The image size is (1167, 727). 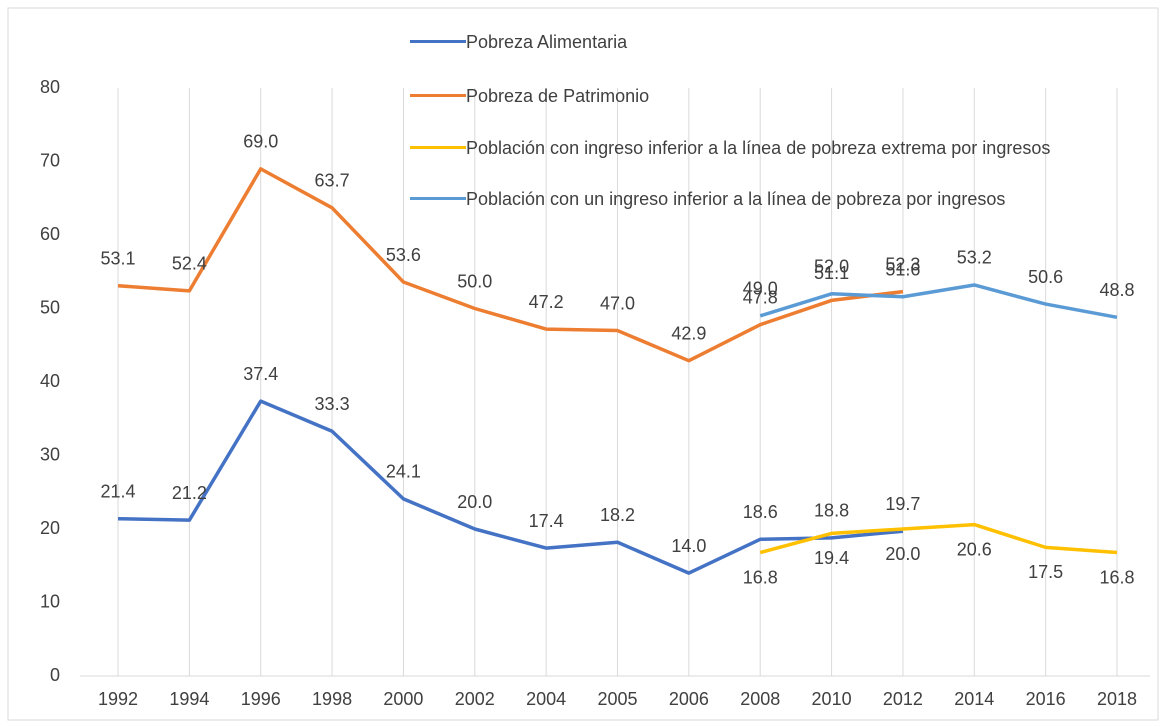 What do you see at coordinates (831, 511) in the screenshot?
I see `data-label: 18.8` at bounding box center [831, 511].